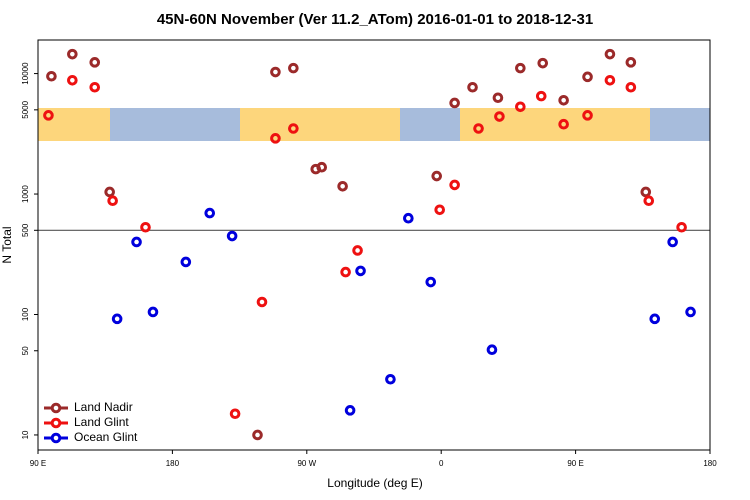 This screenshot has width=750, height=500. I want to click on x-axis-label: Longitude (deg E), so click(374, 483).